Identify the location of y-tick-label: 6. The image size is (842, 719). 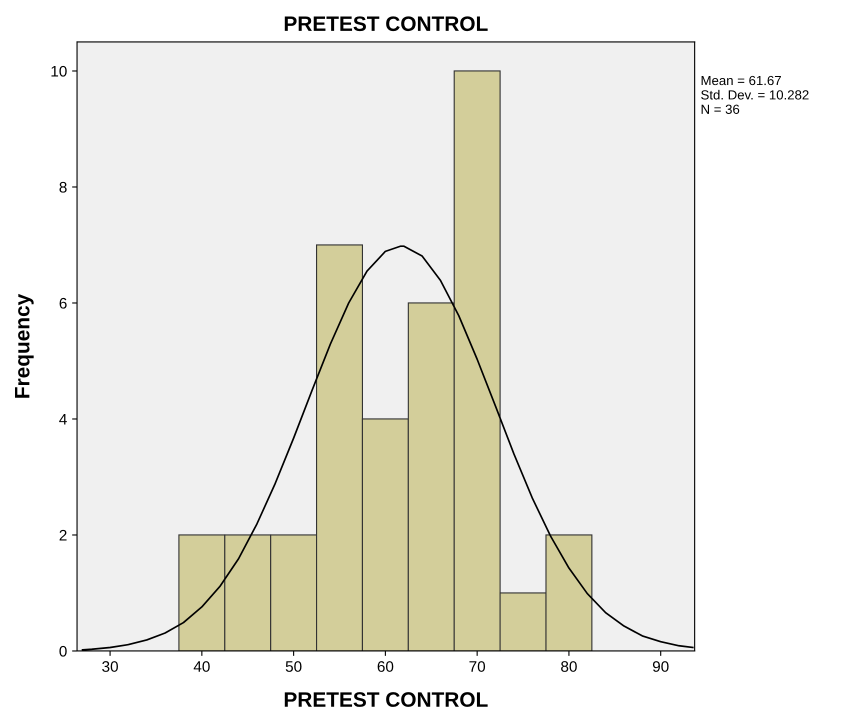
(63, 303).